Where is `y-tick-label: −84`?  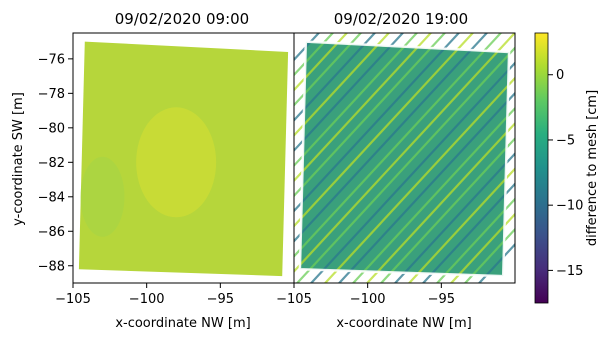 y-tick-label: −84 is located at coordinates (51, 197).